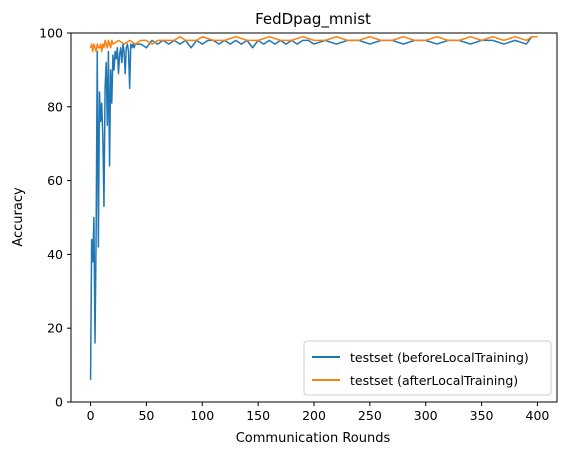 This screenshot has width=571, height=455. What do you see at coordinates (434, 380) in the screenshot?
I see `legend-label-after: testset (afterLocalTraining)` at bounding box center [434, 380].